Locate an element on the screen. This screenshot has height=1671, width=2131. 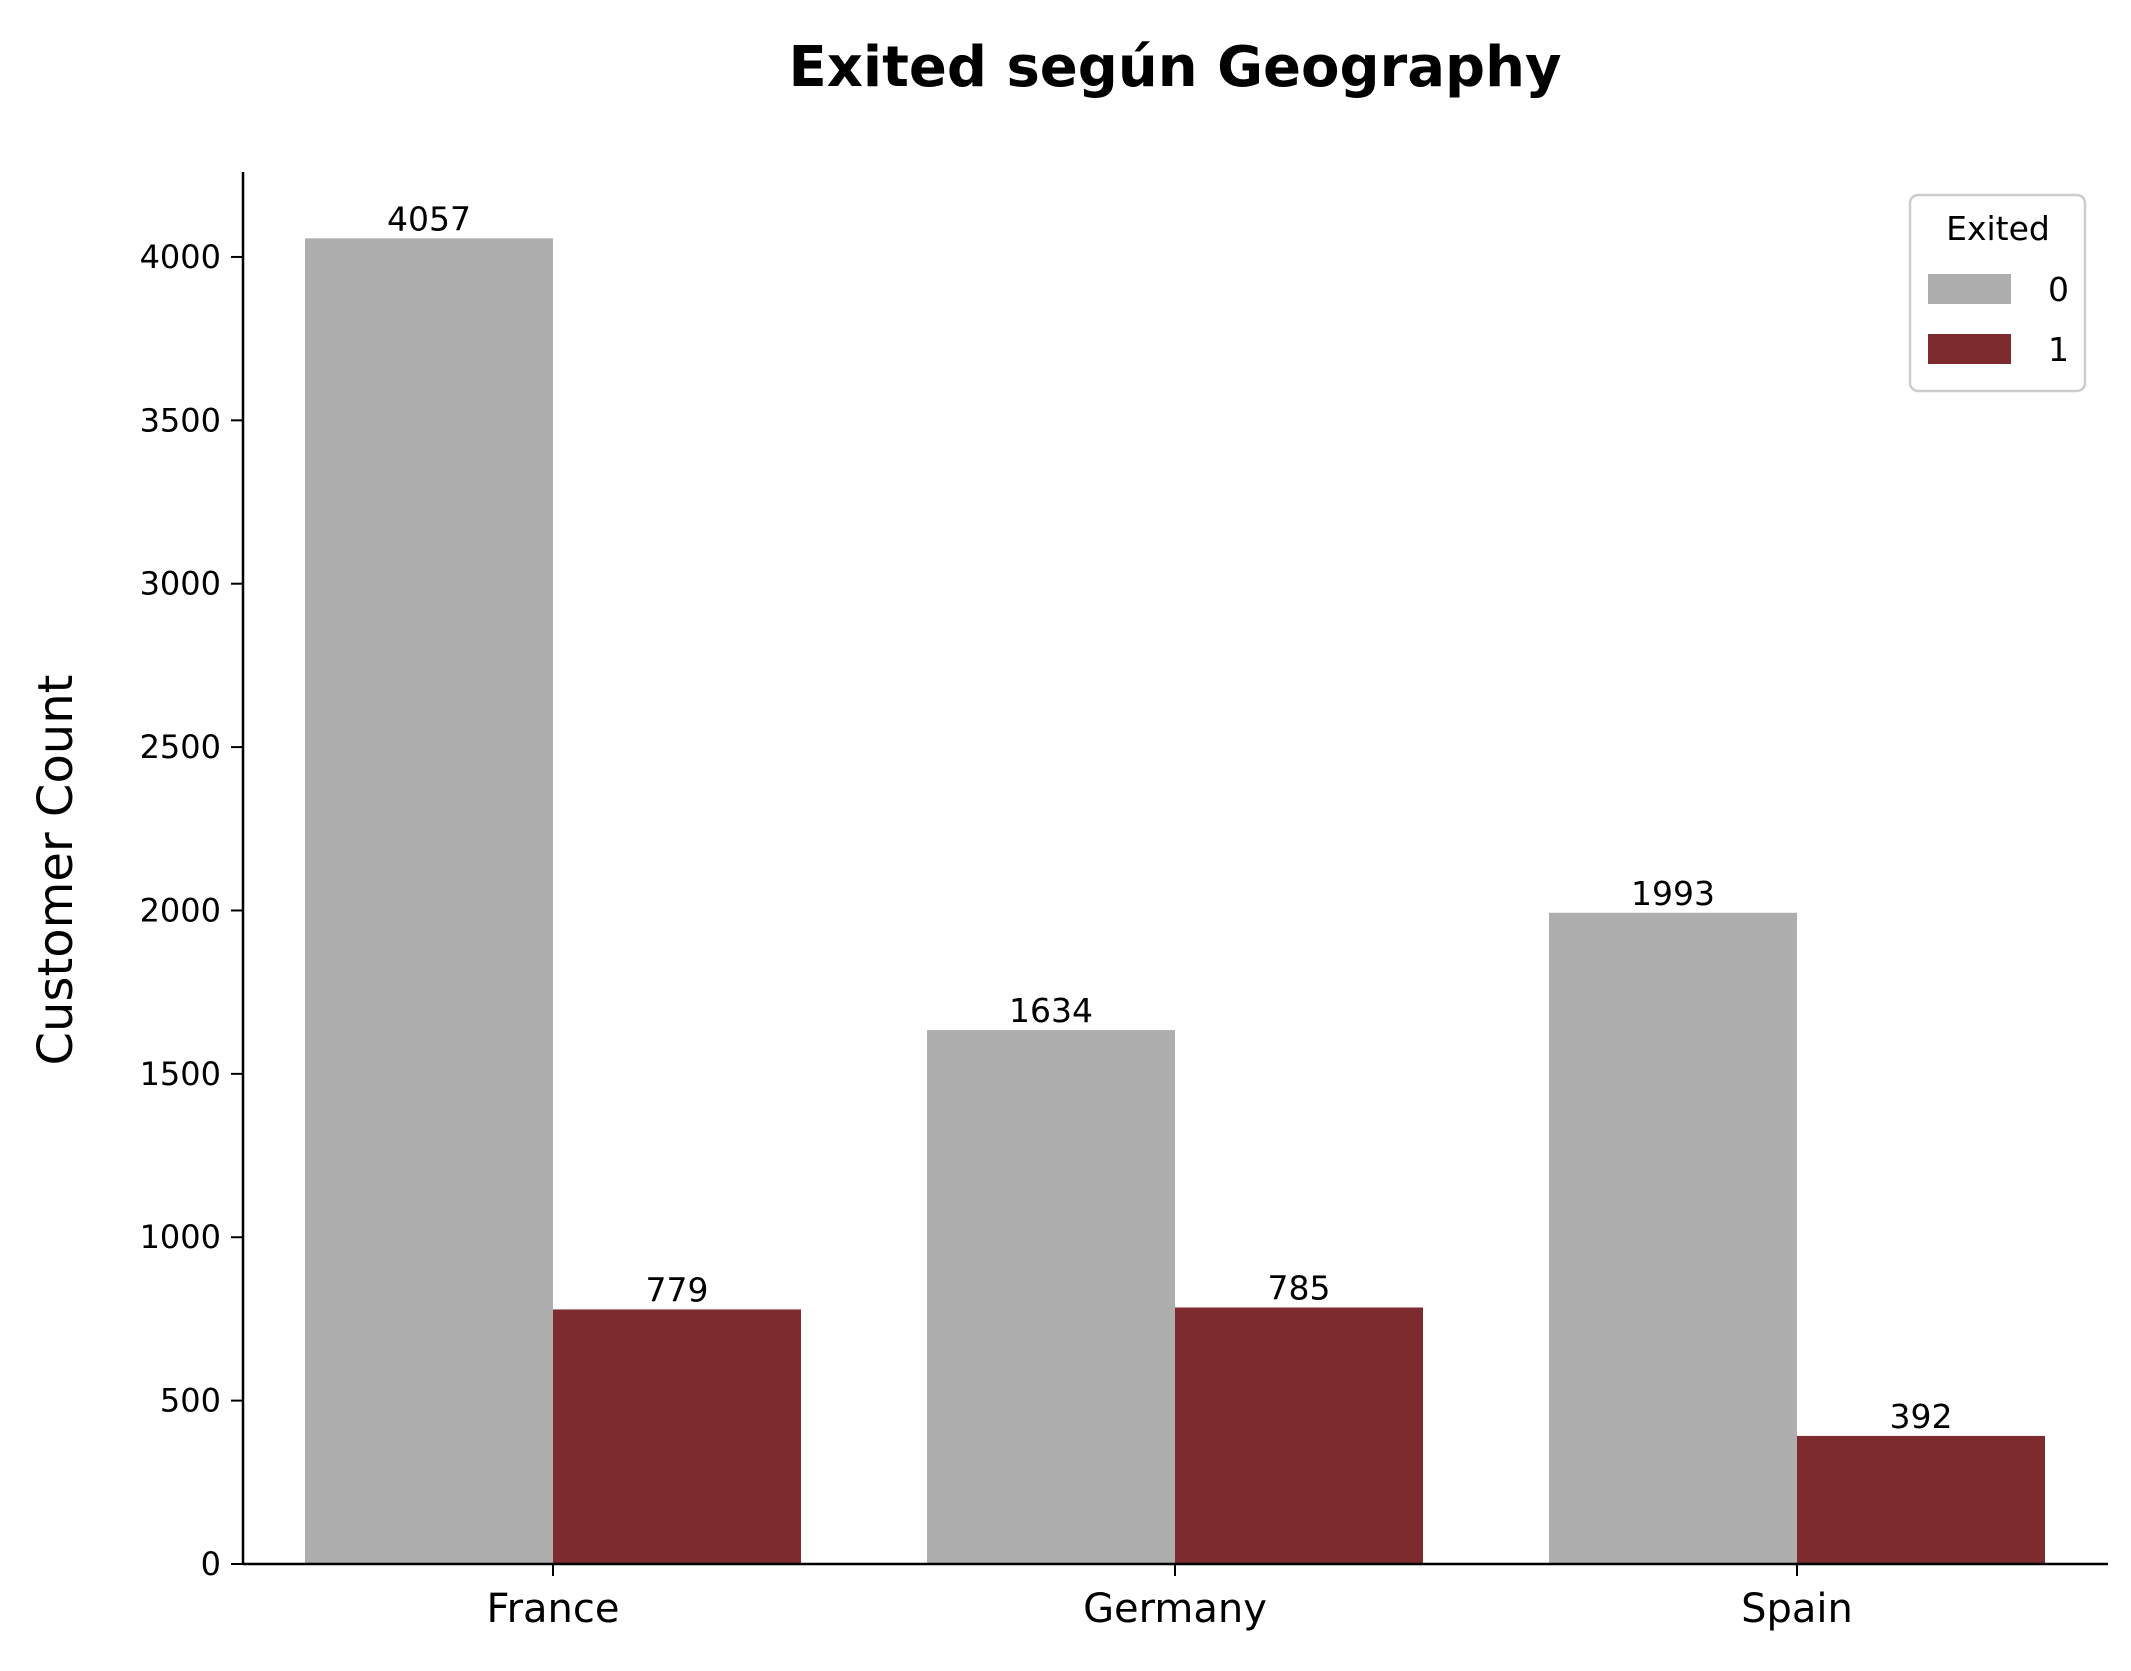
chart-title: Exited según Geography is located at coordinates (1175, 67).